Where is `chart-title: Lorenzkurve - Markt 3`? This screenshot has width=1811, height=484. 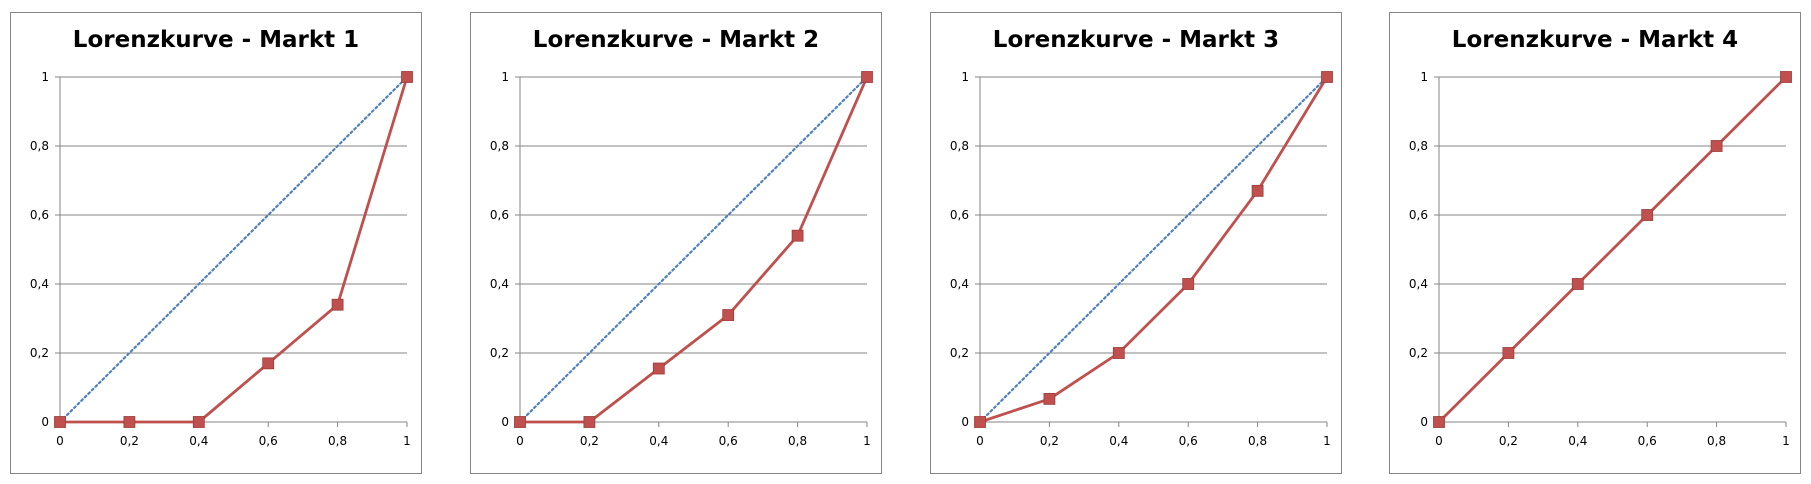 chart-title: Lorenzkurve - Markt 3 is located at coordinates (1136, 40).